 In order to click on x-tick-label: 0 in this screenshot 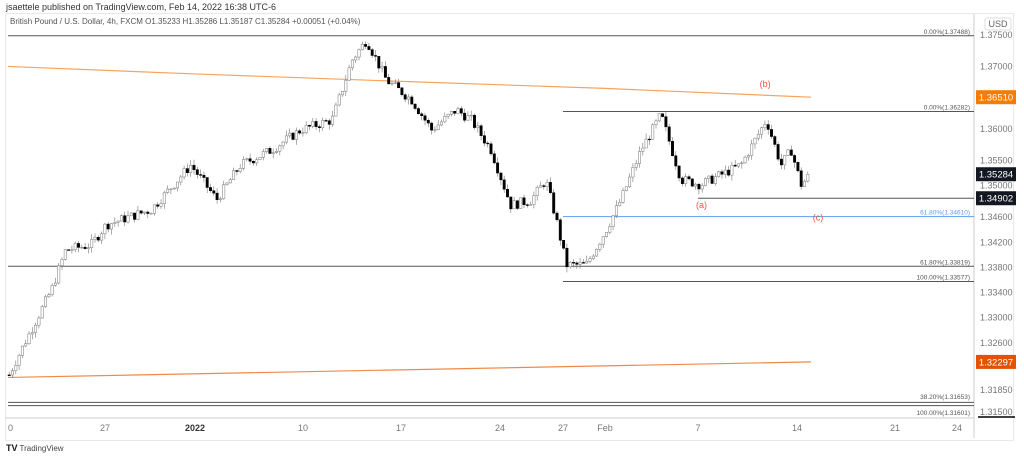, I will do `click(10, 428)`.